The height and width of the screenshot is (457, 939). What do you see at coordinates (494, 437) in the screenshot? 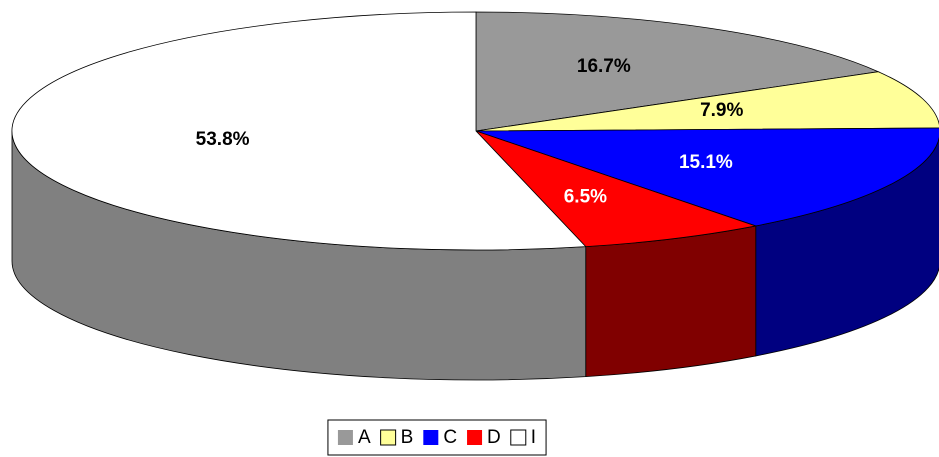
I see `legend-label: D` at bounding box center [494, 437].